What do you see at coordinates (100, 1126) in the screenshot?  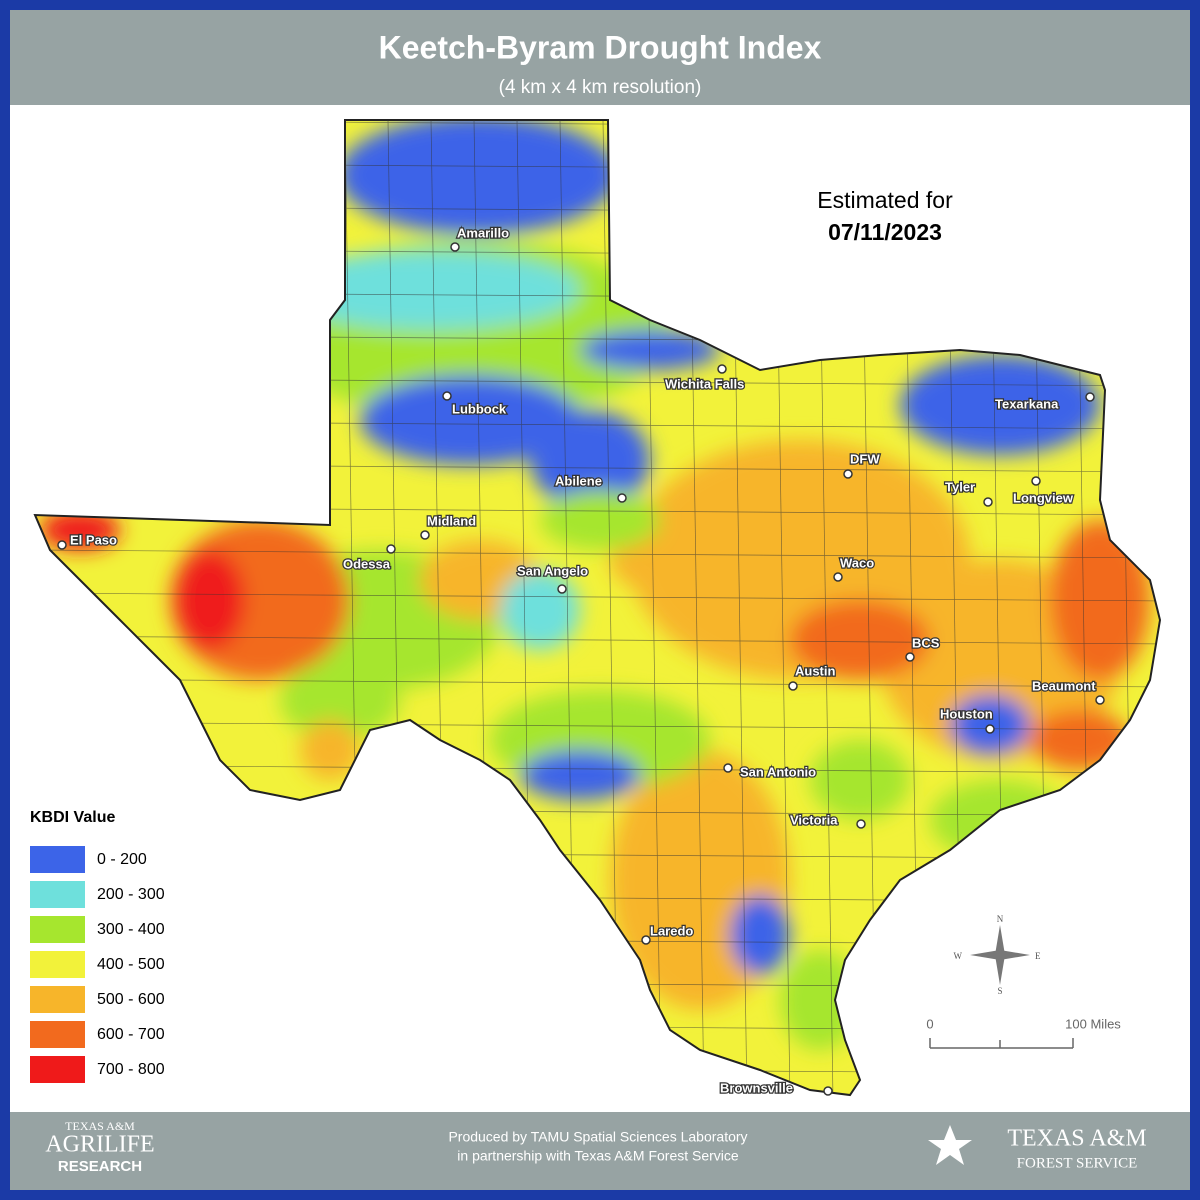 I see `agrilife-1: TEXAS A&M` at bounding box center [100, 1126].